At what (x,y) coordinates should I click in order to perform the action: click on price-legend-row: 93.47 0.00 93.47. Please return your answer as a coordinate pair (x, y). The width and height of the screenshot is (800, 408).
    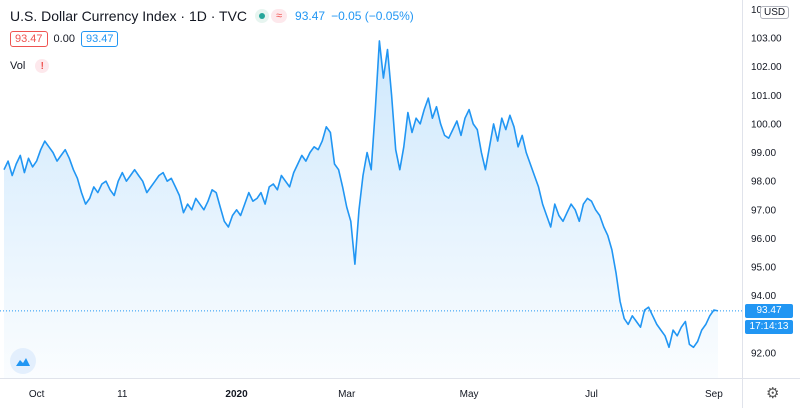
    Looking at the image, I should click on (64, 39).